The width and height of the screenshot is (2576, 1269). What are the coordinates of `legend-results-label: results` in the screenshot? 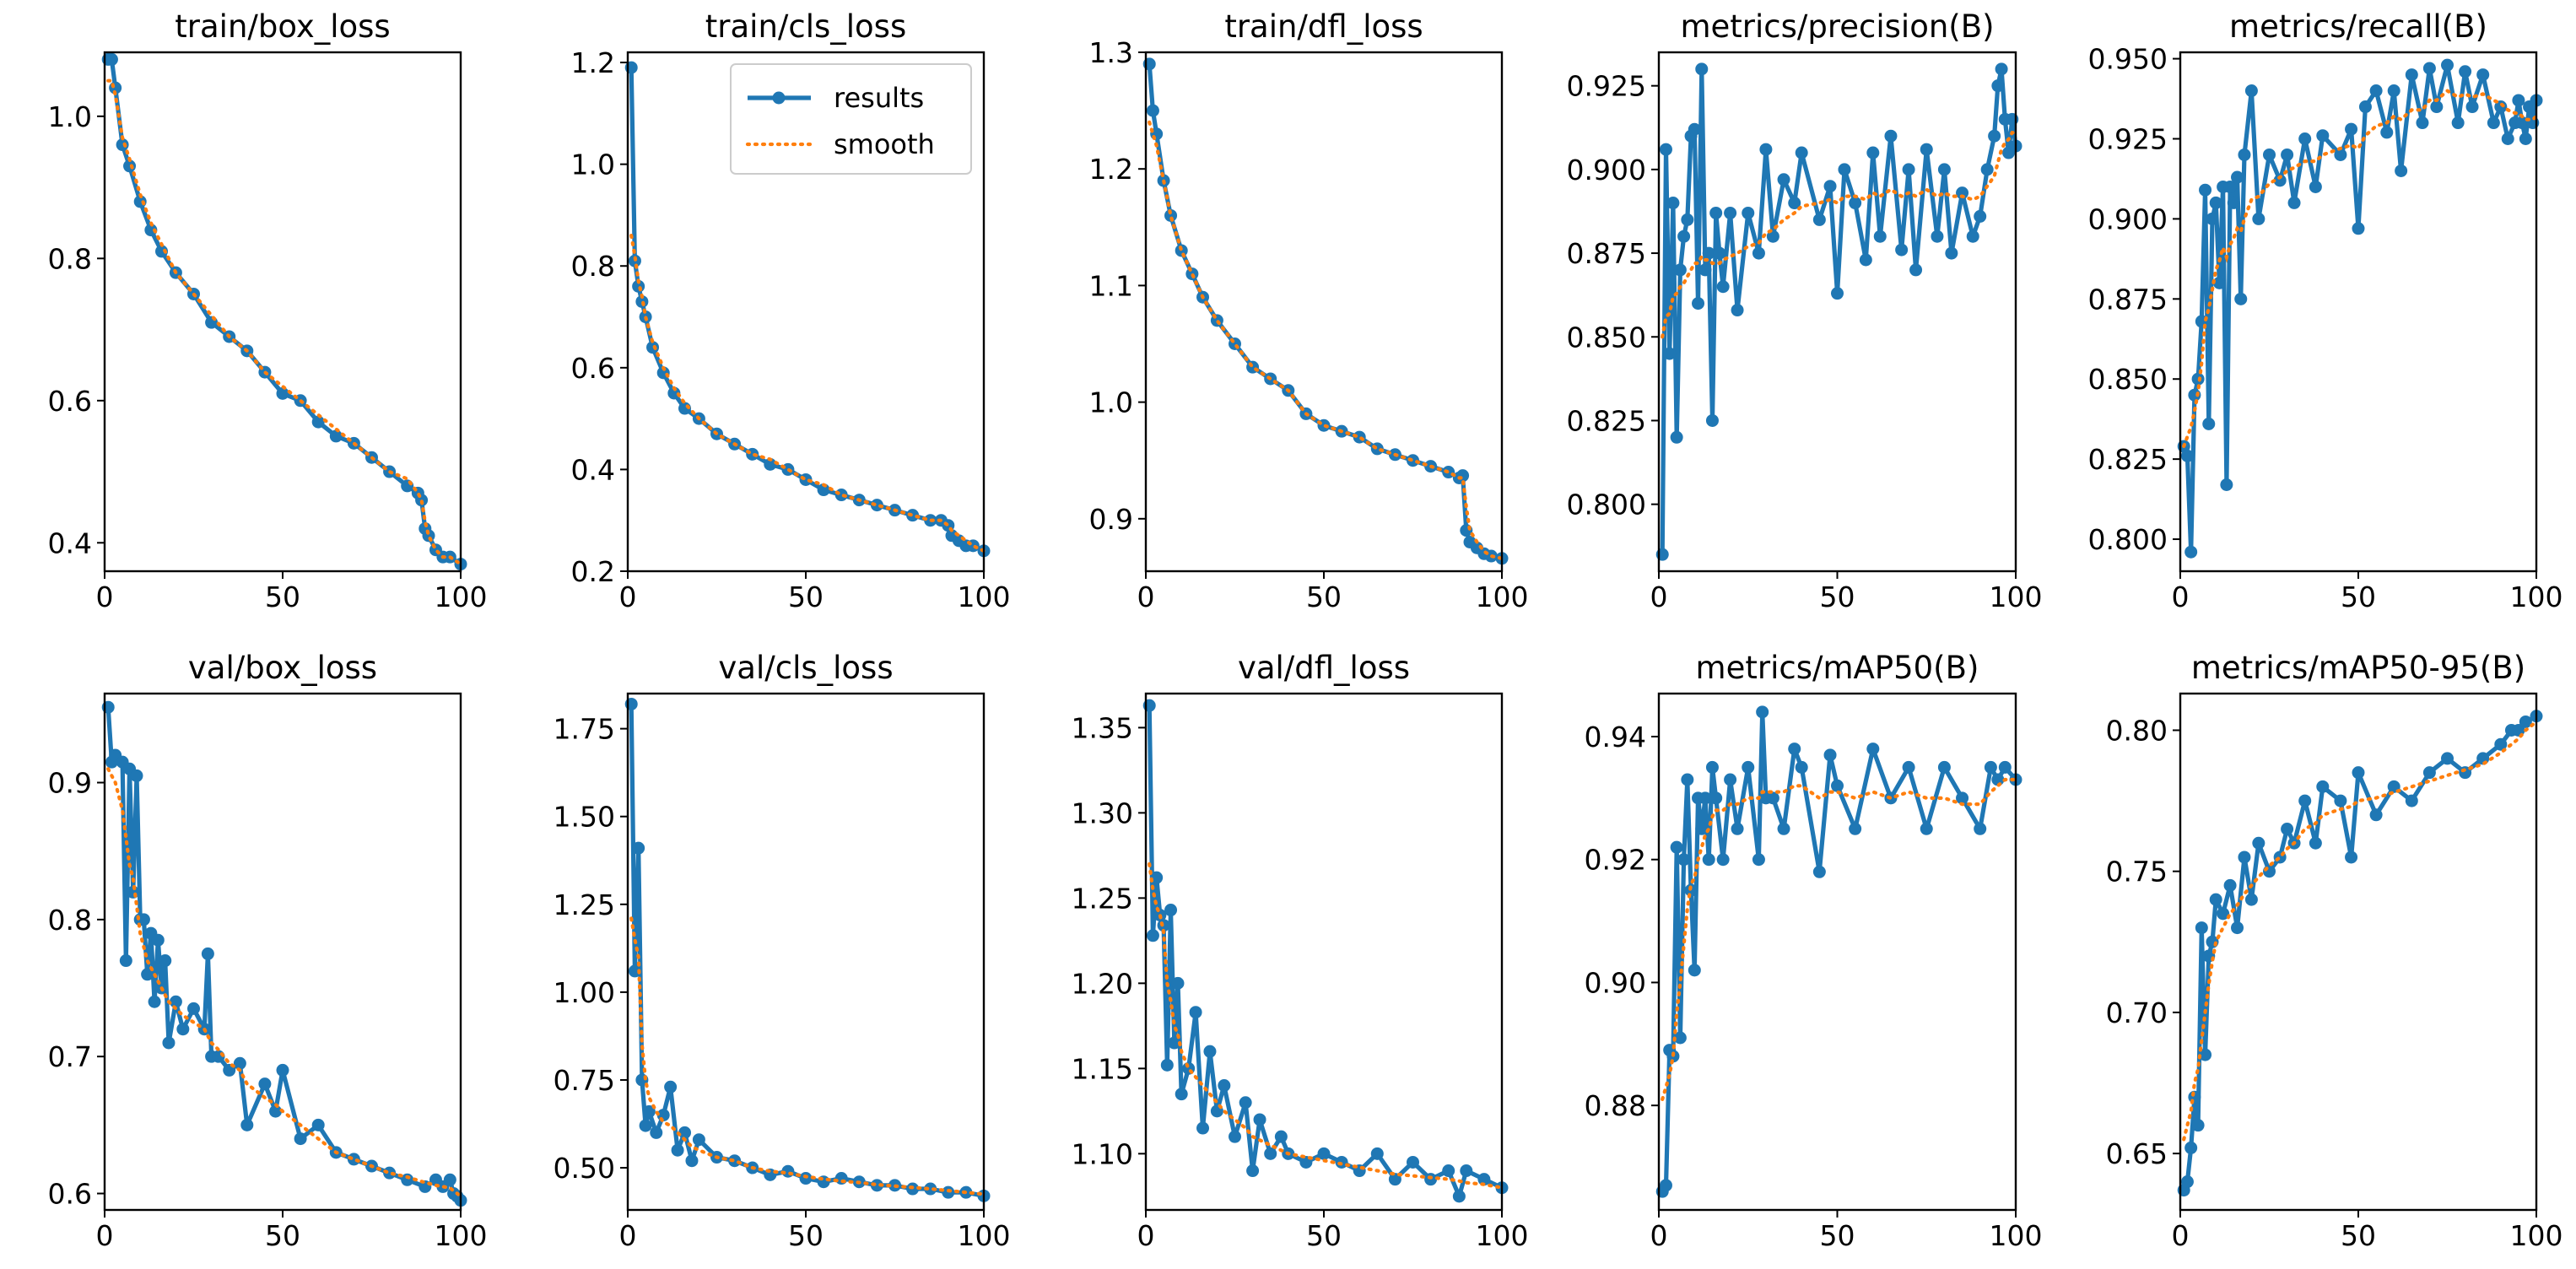 It's located at (879, 98).